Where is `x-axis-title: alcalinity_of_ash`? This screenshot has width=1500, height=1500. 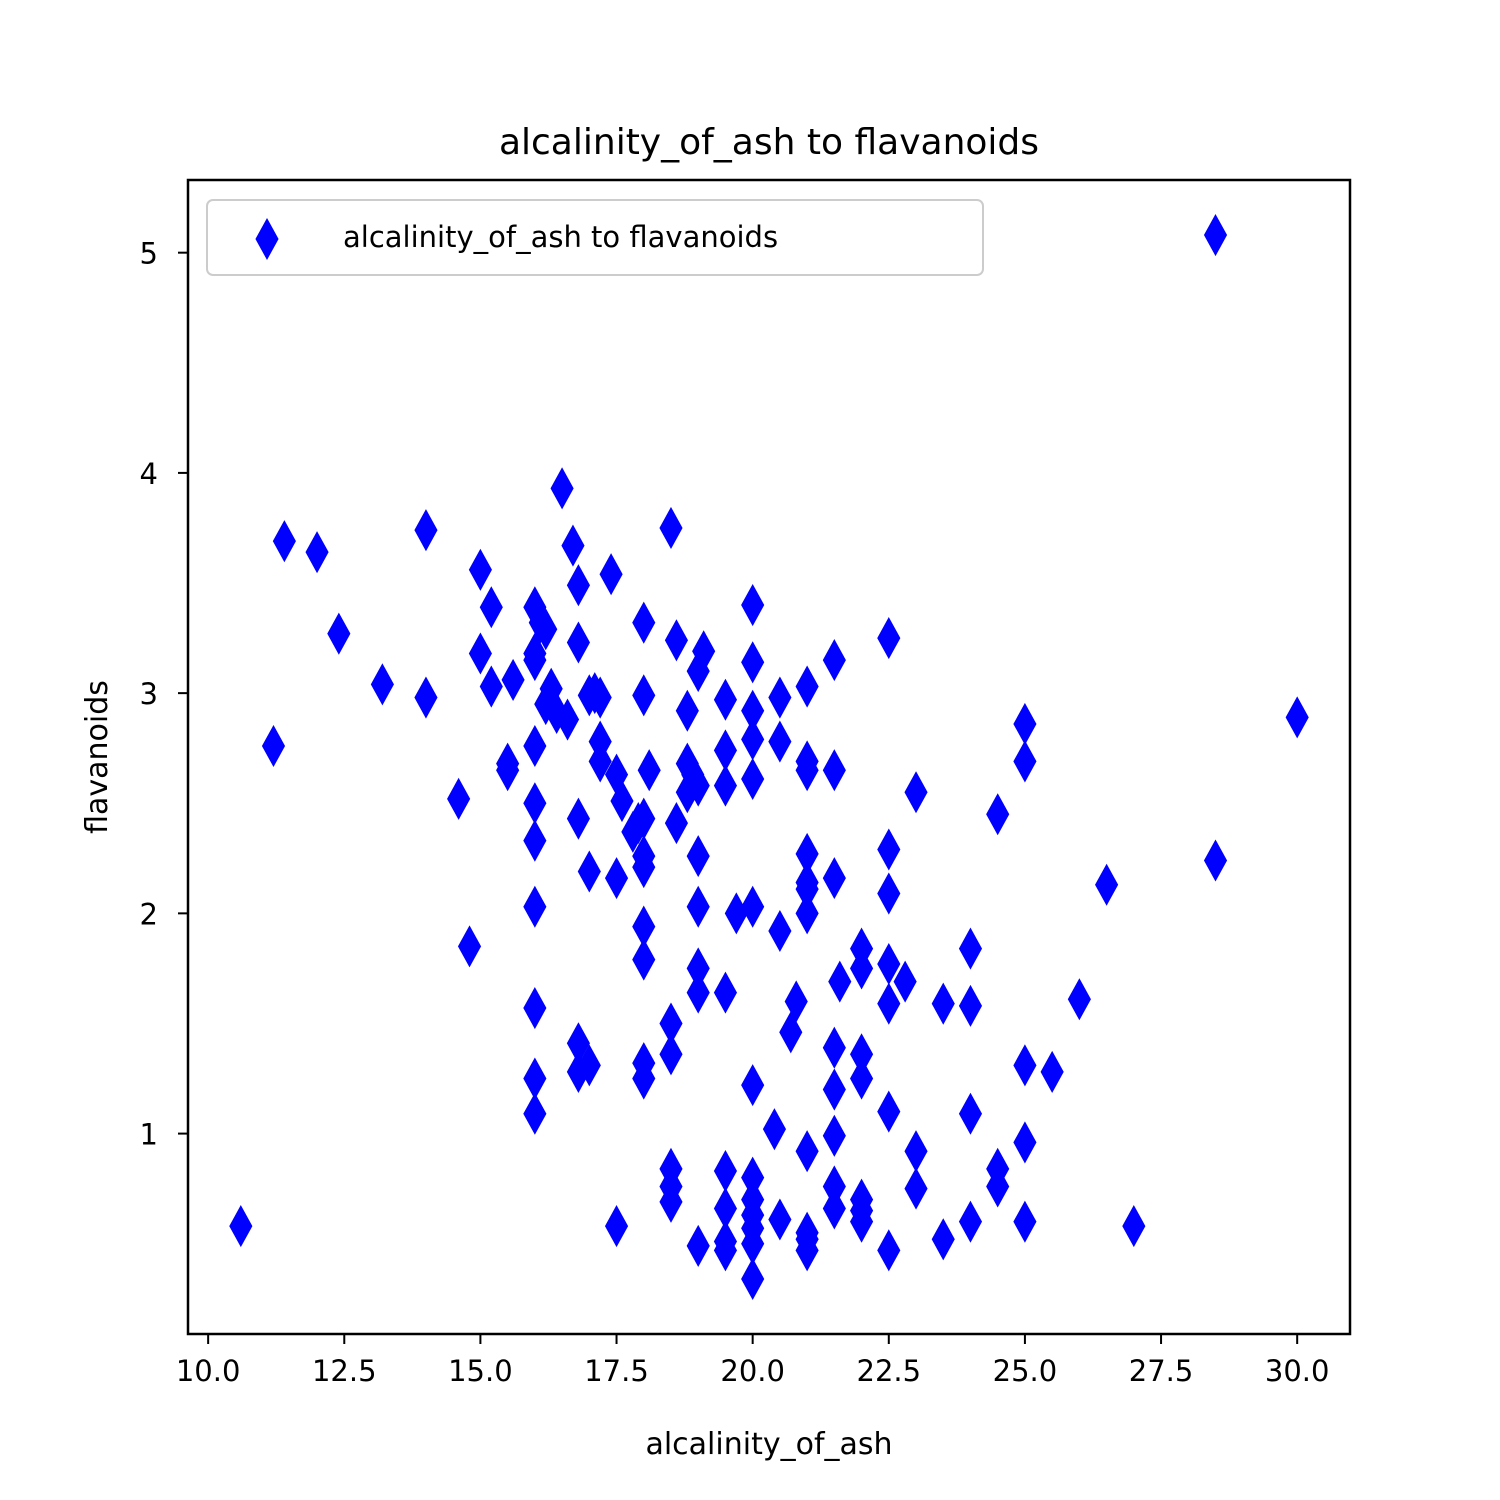
x-axis-title: alcalinity_of_ash is located at coordinates (768, 1444).